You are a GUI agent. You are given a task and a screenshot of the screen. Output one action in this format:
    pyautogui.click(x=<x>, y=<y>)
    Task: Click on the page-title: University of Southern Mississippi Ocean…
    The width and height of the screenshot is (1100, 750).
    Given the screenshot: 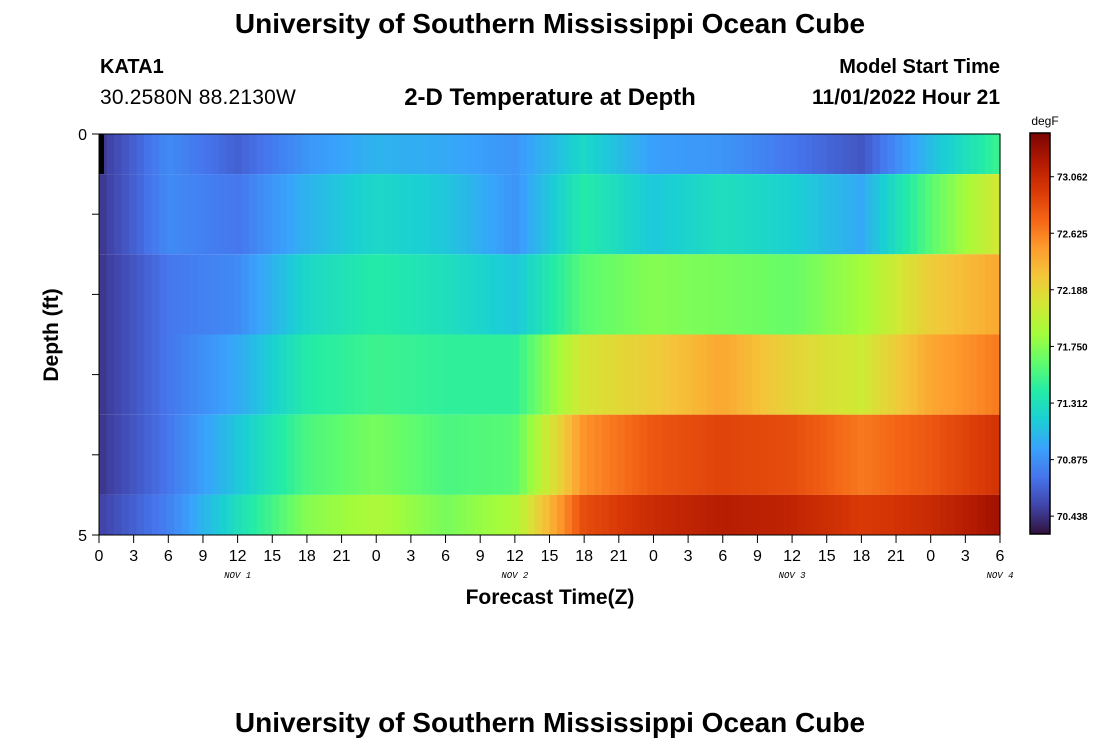 What is the action you would take?
    pyautogui.click(x=550, y=23)
    